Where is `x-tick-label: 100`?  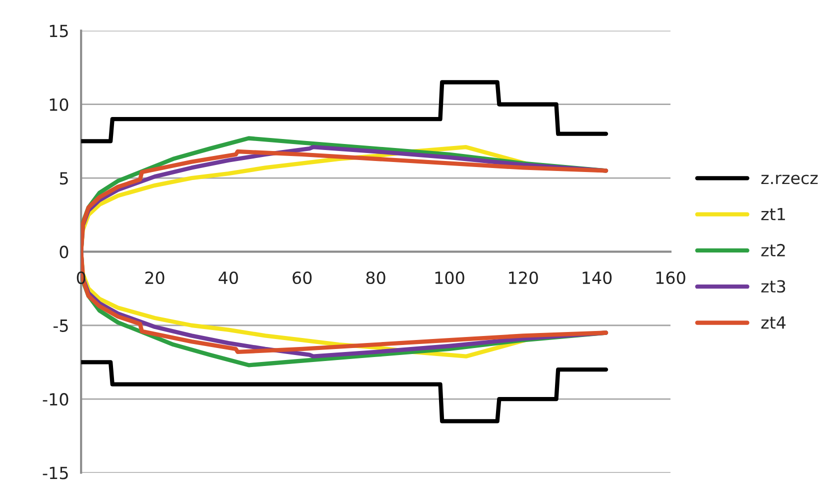
x-tick-label: 100 is located at coordinates (449, 277).